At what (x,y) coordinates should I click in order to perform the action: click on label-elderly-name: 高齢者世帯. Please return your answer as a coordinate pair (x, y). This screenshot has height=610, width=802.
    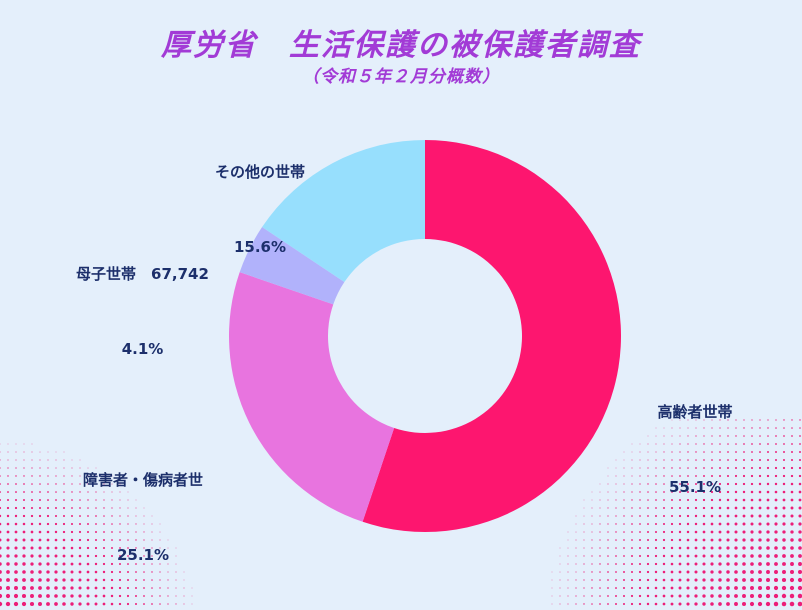
    Looking at the image, I should click on (695, 412).